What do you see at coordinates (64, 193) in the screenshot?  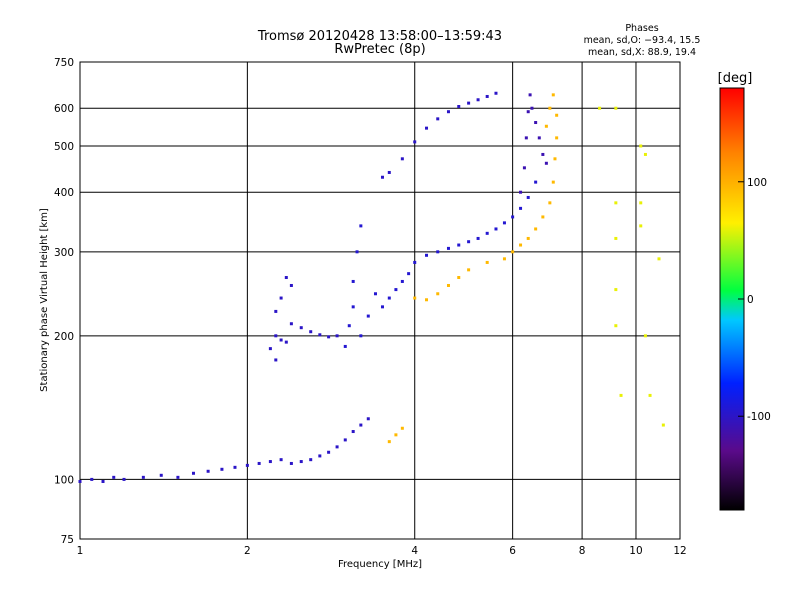 I see `y-tick-label: 400` at bounding box center [64, 193].